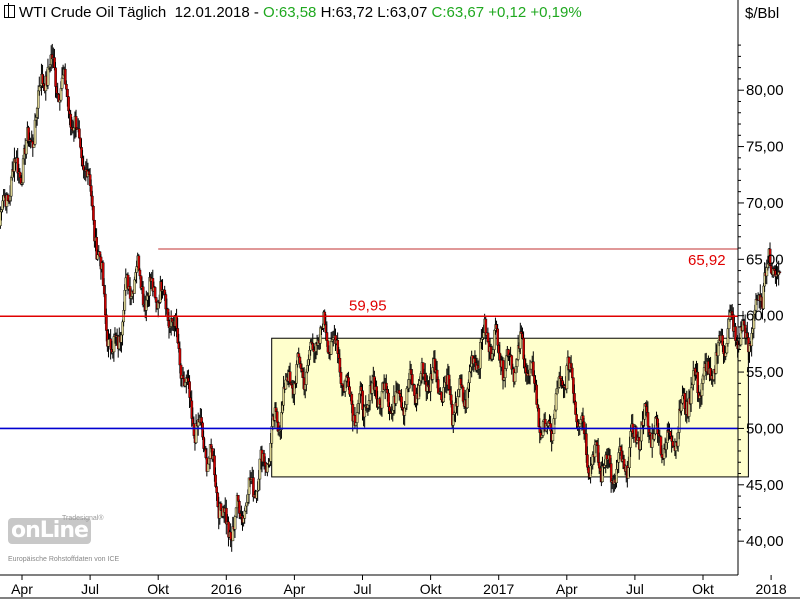 This screenshot has height=600, width=800. What do you see at coordinates (290, 12) in the screenshot?
I see `open-value: O:63,58` at bounding box center [290, 12].